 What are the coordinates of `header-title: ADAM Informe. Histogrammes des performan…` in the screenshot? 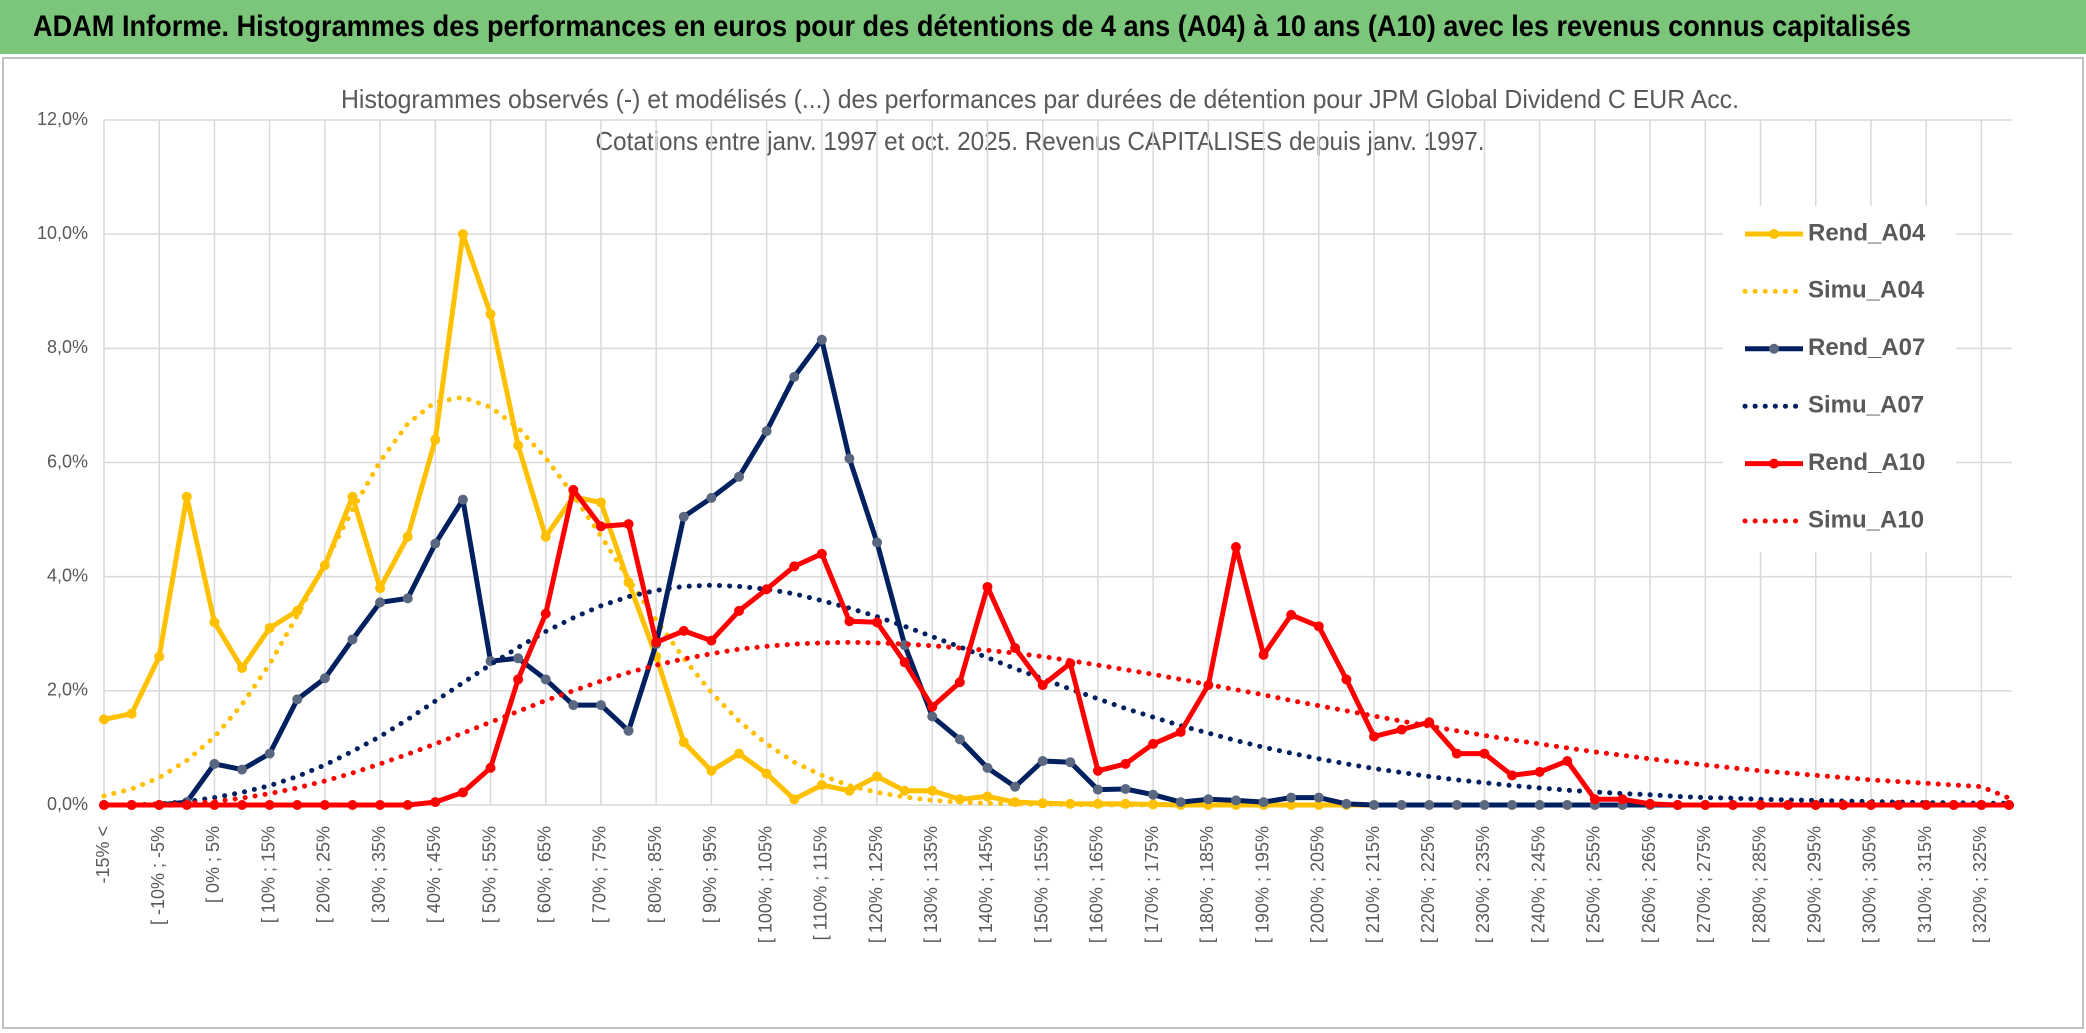 It's located at (972, 26).